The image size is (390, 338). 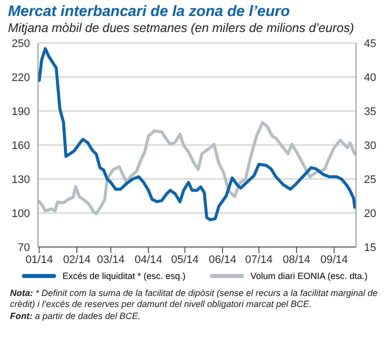 I want to click on y-tick-label: 250, so click(x=21, y=44).